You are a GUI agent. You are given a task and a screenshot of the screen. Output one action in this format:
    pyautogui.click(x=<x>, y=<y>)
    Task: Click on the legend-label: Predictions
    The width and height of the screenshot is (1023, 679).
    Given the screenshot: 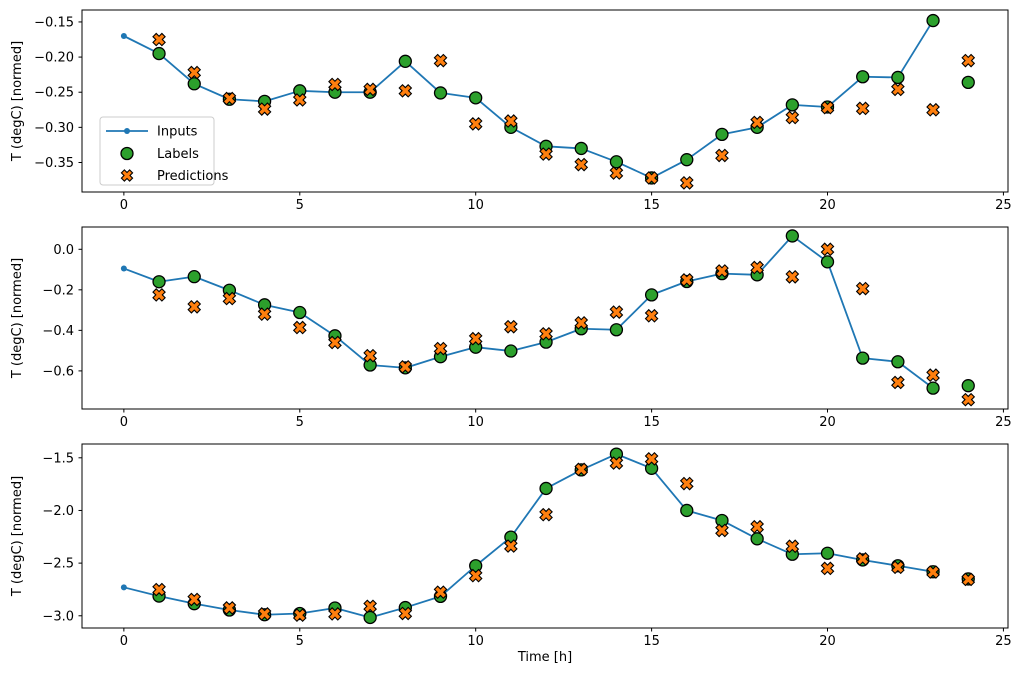 What is the action you would take?
    pyautogui.click(x=193, y=176)
    